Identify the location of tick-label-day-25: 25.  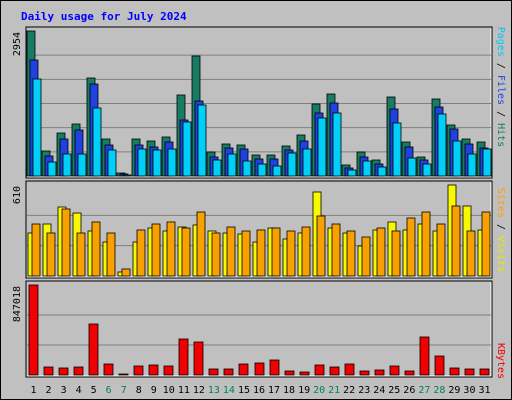
(394, 390).